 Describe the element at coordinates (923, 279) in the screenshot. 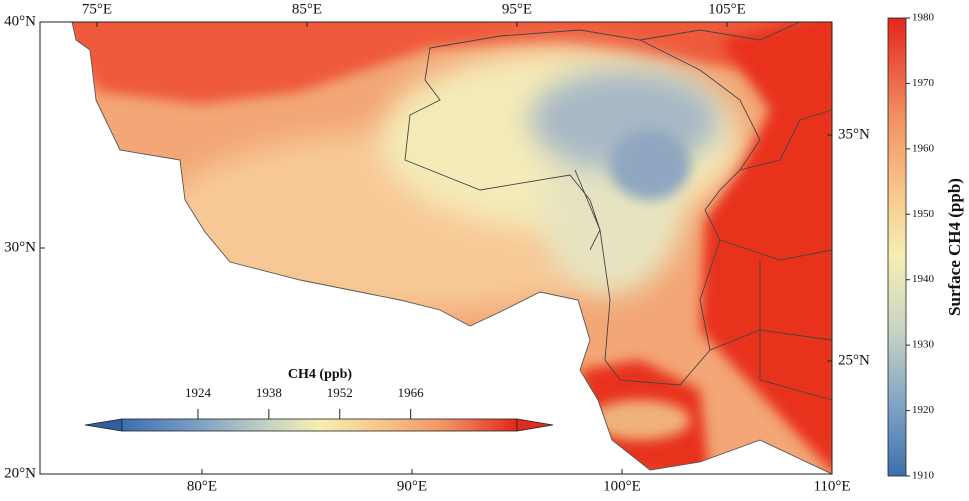

I see `colorbar-tick-label: 1940` at that location.